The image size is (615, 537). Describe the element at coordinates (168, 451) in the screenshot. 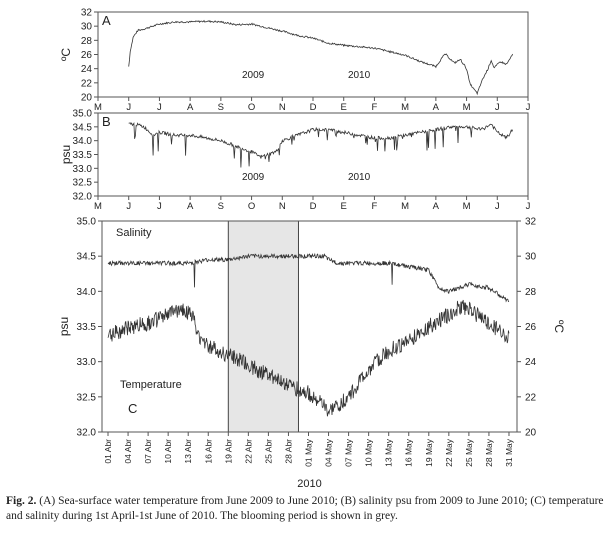

I see `panel-c-x-tick-label: 10 Abr` at that location.